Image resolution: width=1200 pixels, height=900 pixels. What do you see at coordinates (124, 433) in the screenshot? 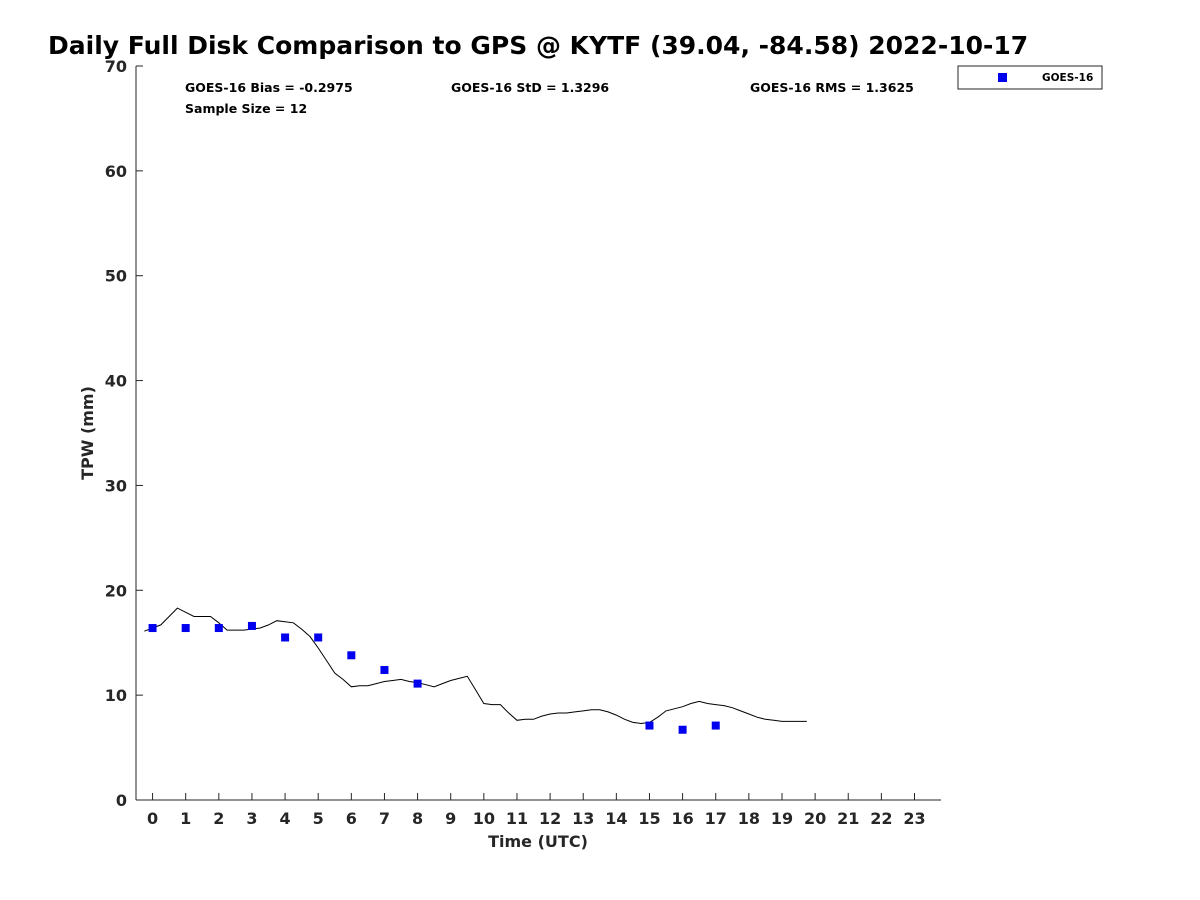
I see `y-ticks: 0 10 20 30 40 50 60 70` at bounding box center [124, 433].